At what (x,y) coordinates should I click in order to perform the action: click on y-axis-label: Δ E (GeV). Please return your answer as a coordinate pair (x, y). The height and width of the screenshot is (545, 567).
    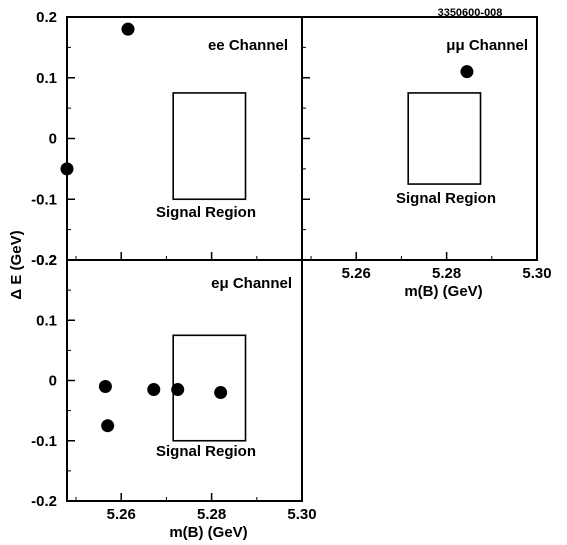
    Looking at the image, I should click on (16, 264).